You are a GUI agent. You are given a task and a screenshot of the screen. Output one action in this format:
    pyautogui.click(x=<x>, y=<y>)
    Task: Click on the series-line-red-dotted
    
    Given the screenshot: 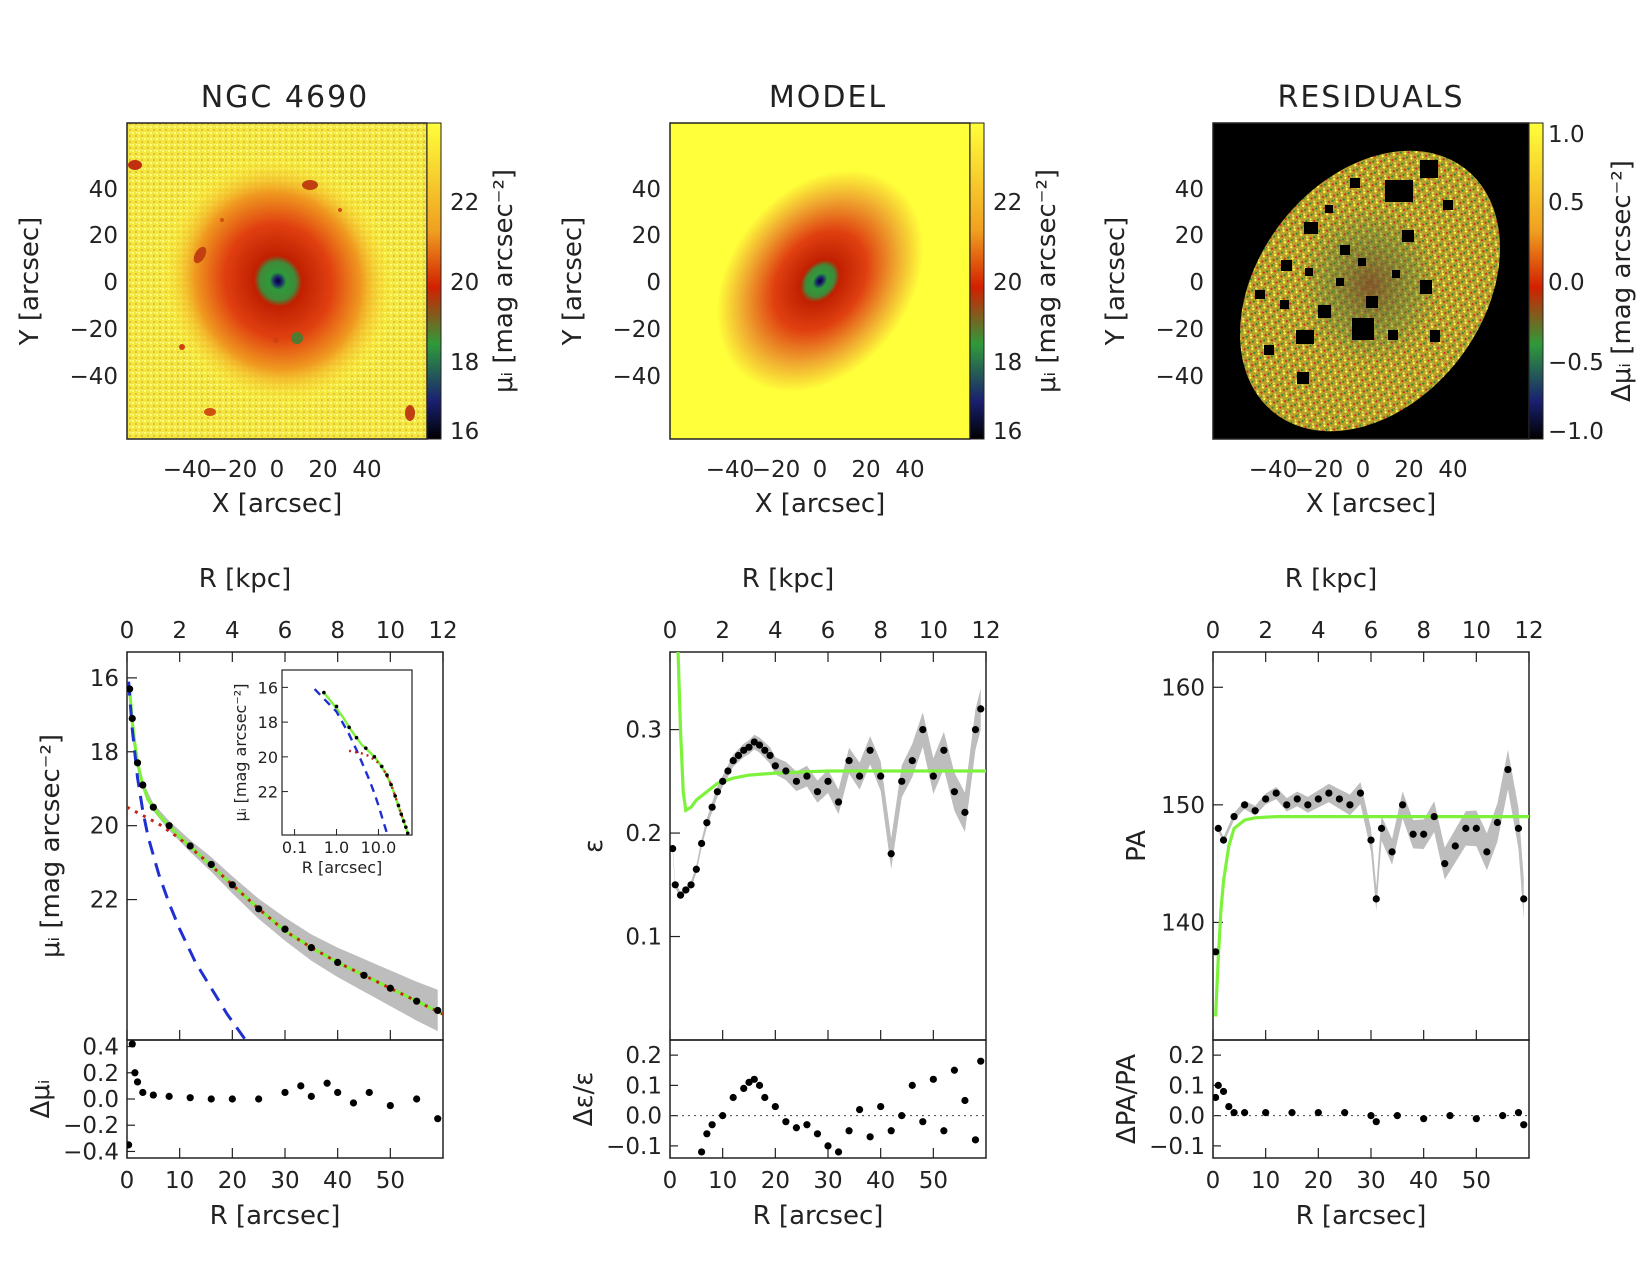 What is the action you would take?
    pyautogui.click(x=285, y=910)
    